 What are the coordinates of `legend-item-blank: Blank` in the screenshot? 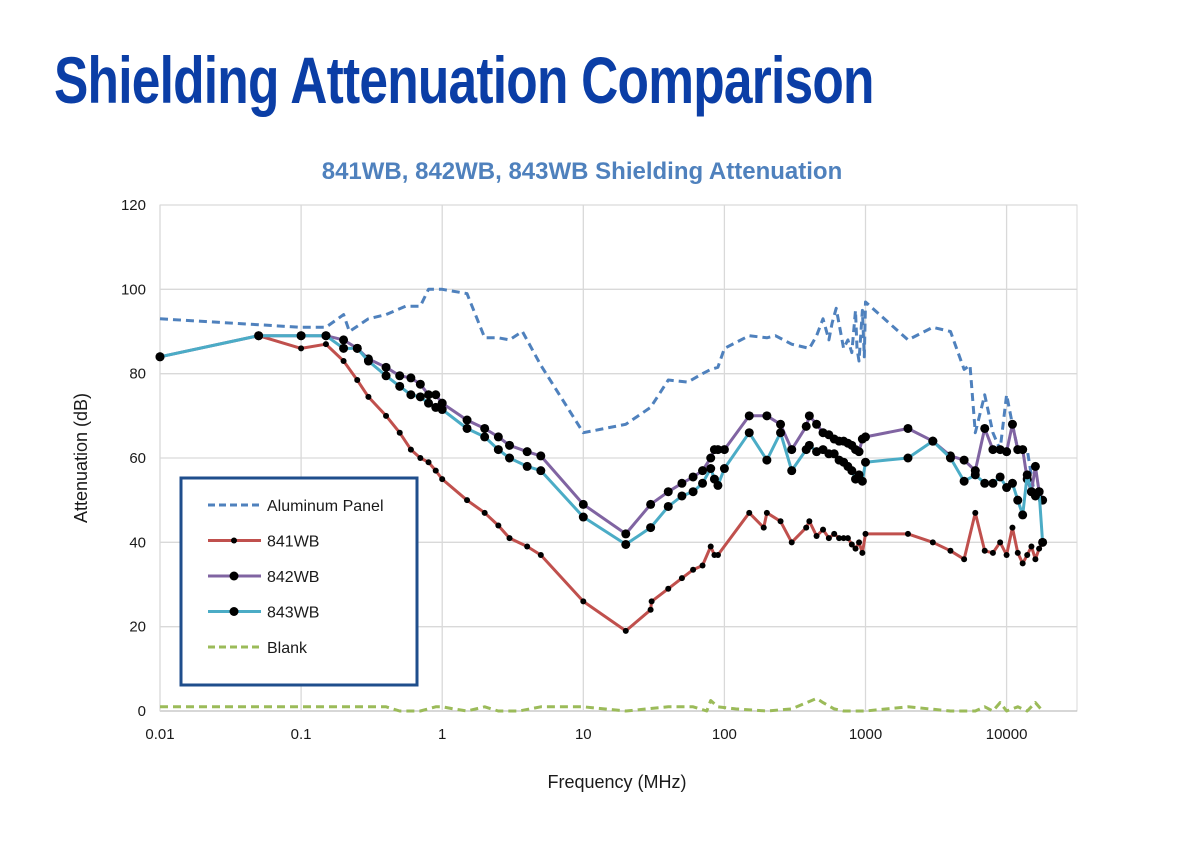 It's located at (258, 648).